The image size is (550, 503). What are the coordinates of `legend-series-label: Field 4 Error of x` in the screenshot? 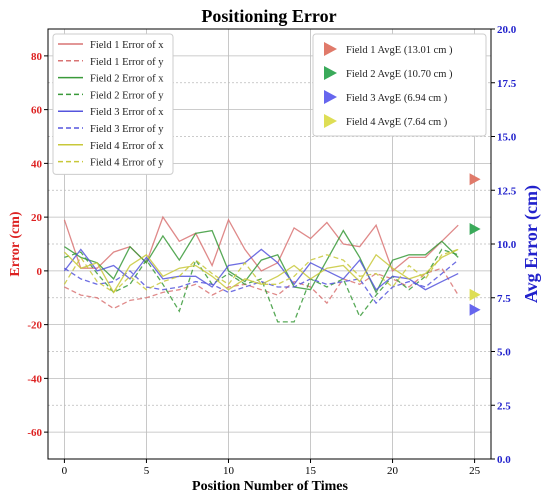 It's located at (127, 146).